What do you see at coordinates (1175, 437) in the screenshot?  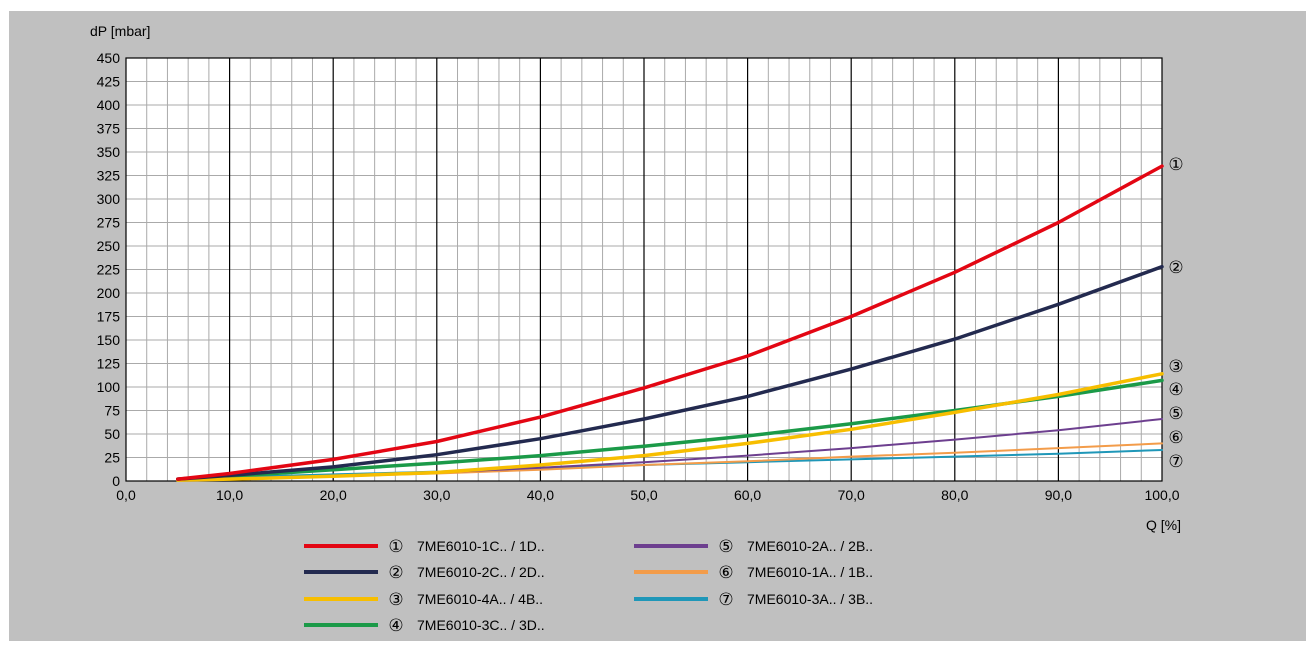 I see `series-end-marker-6: ⑥` at bounding box center [1175, 437].